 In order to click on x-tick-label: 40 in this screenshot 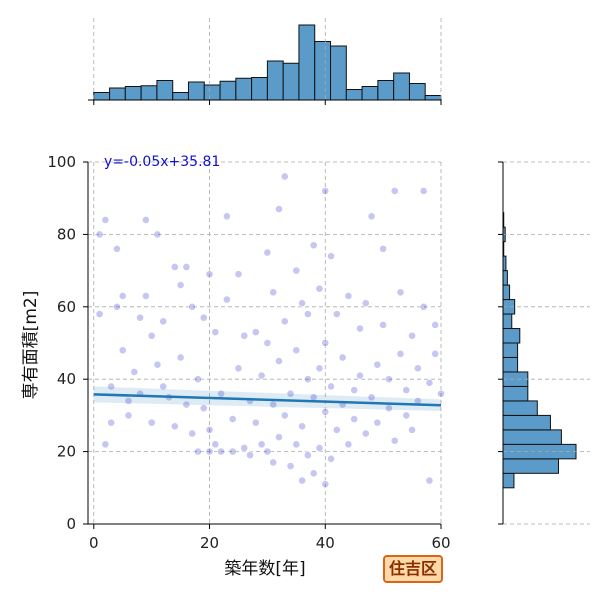, I will do `click(325, 543)`.